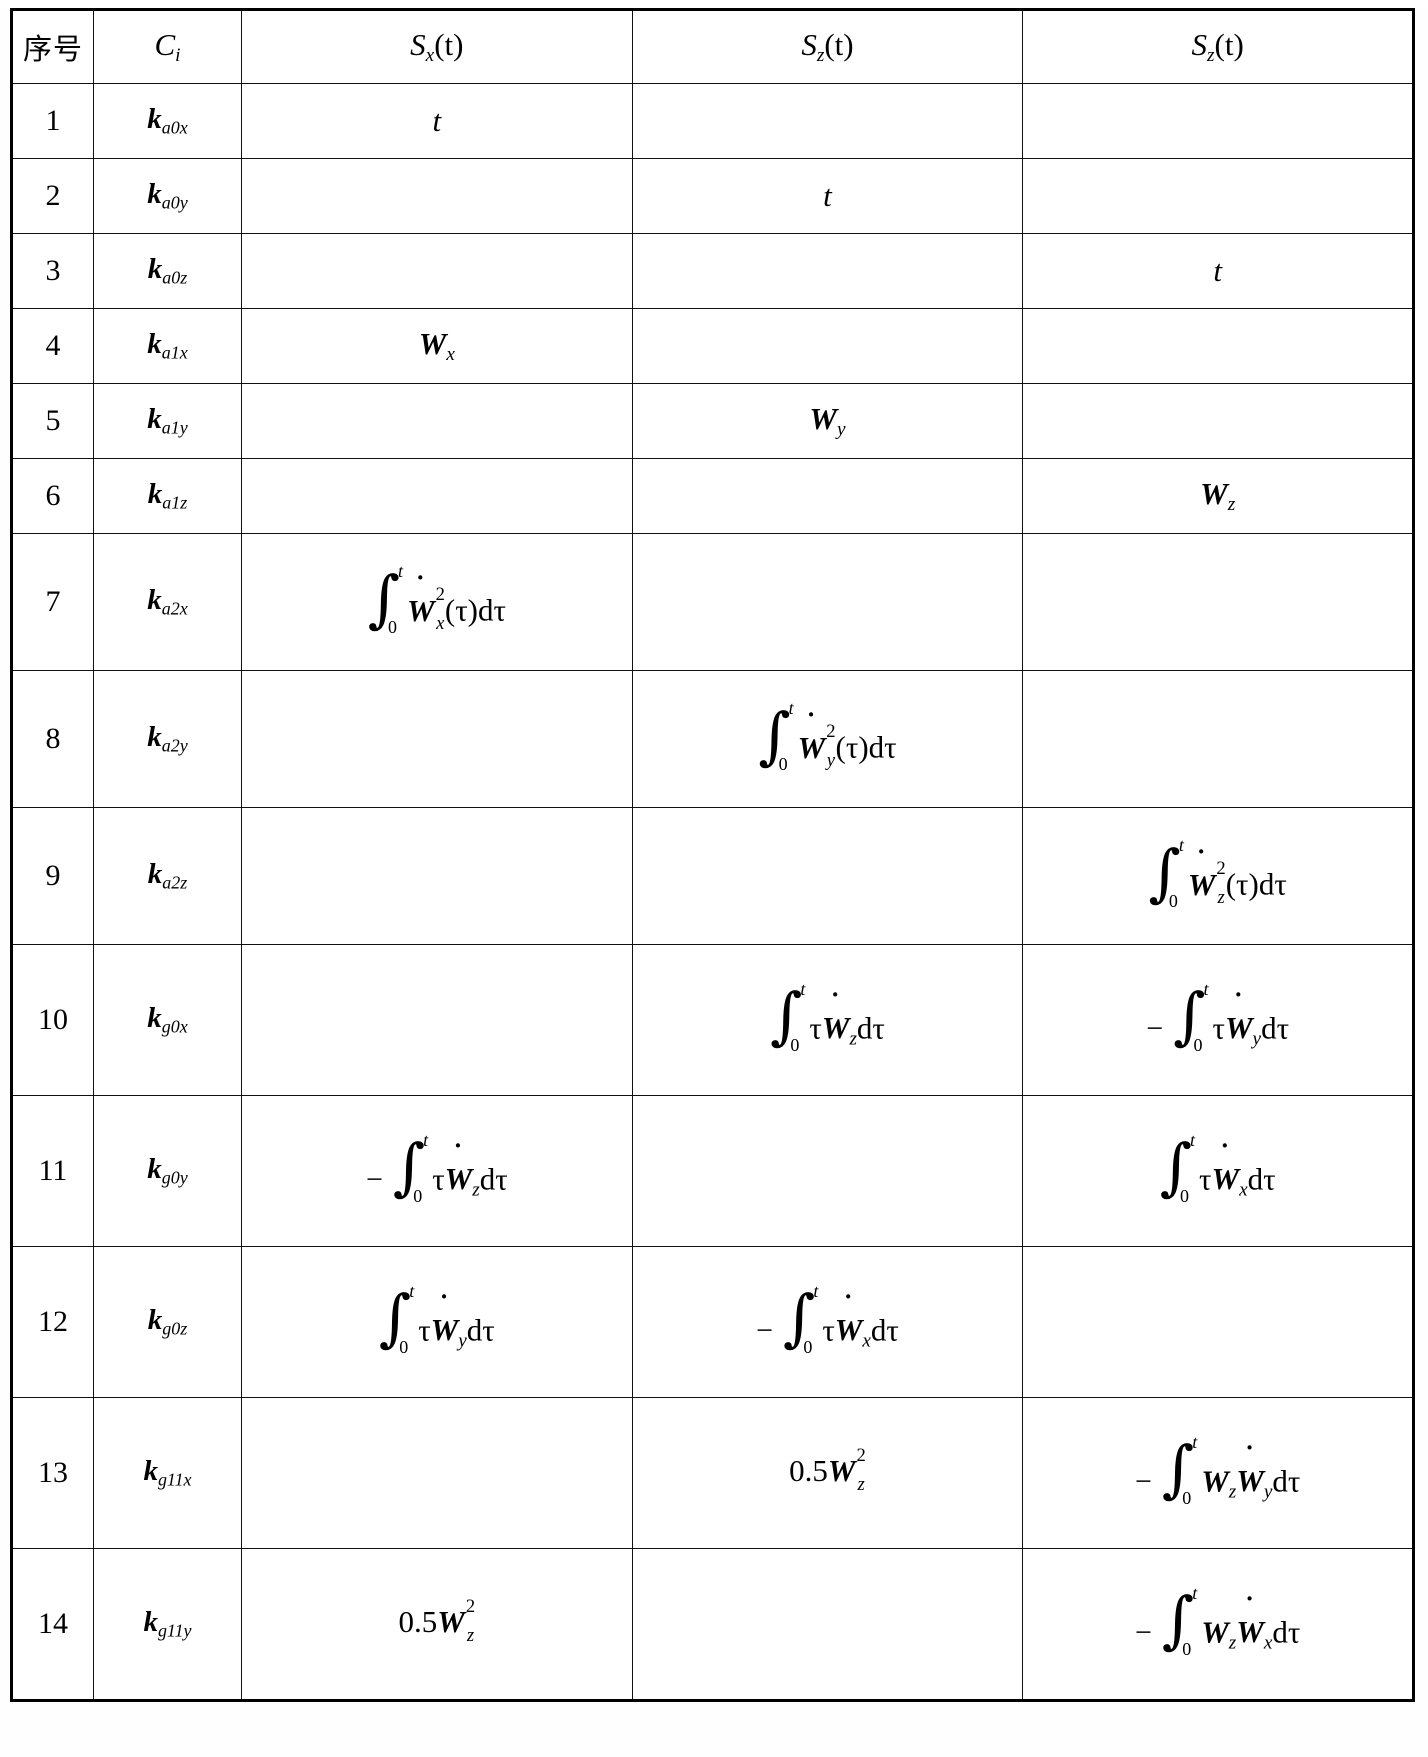 This screenshot has width=1428, height=1757. I want to click on cell-sz: −∫t0τWydτ, so click(1218, 1020).